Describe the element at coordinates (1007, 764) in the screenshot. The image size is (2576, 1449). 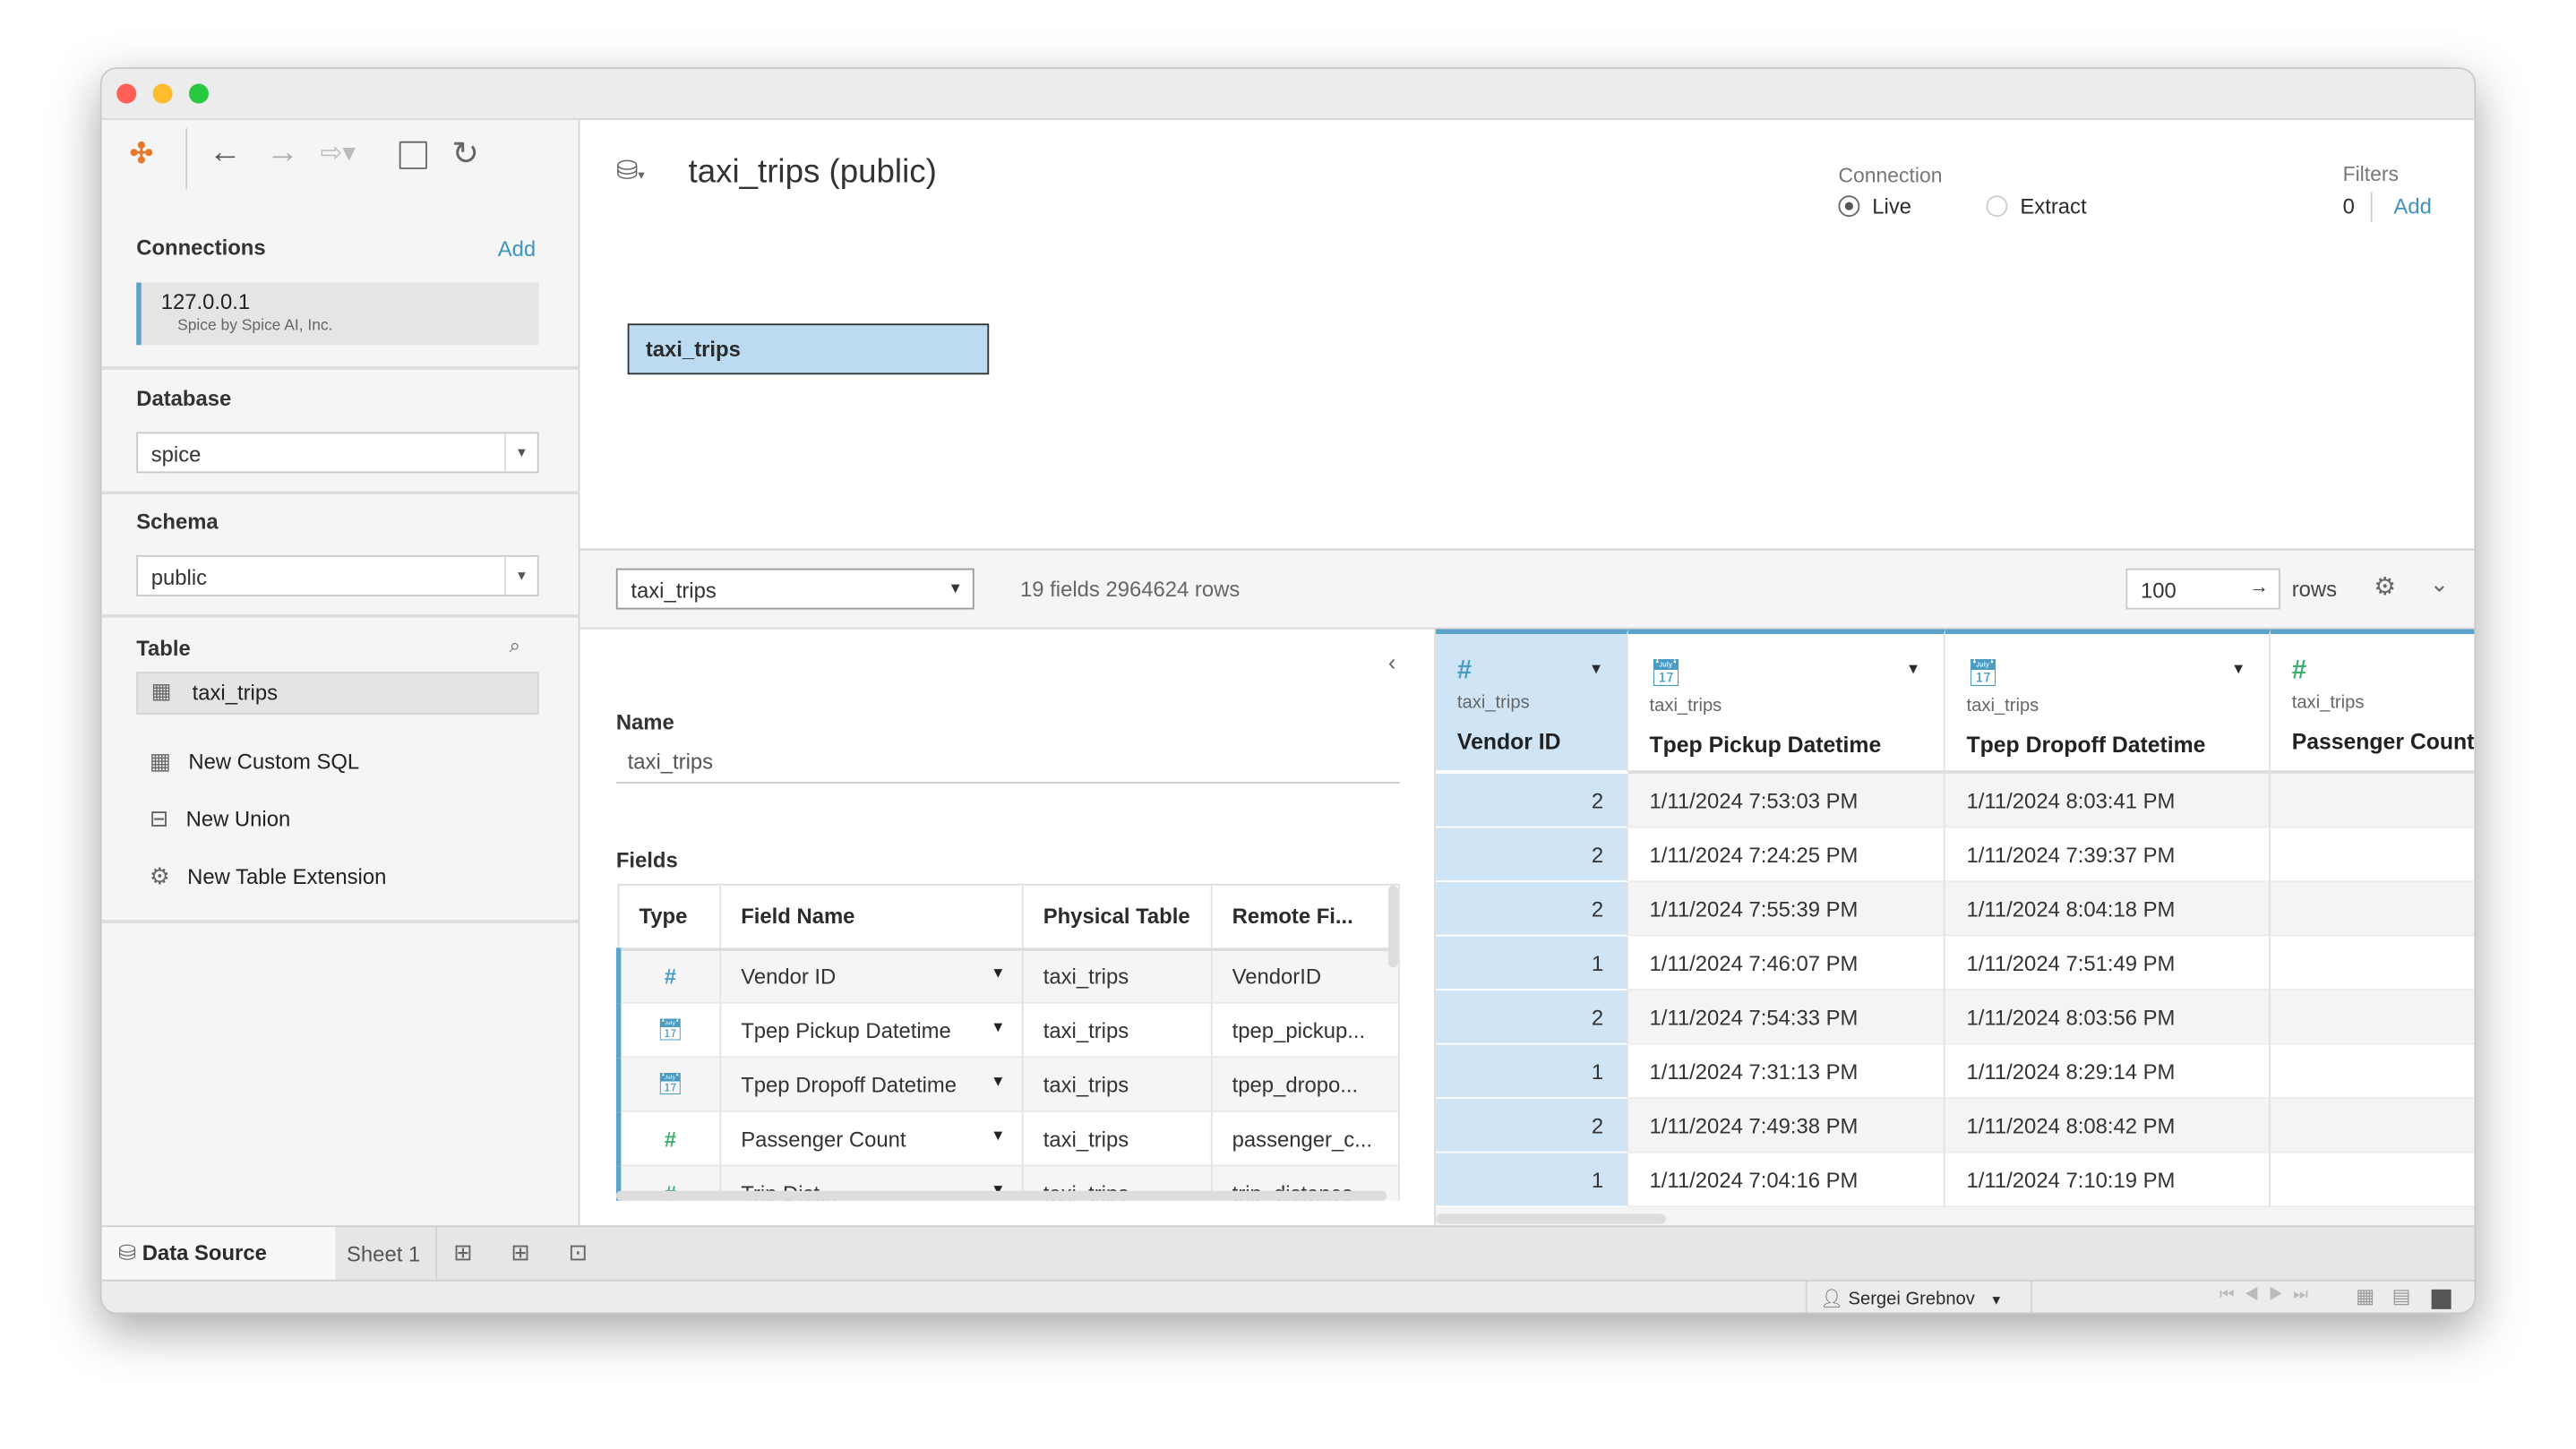
I see `name-input: taxi_trips` at that location.